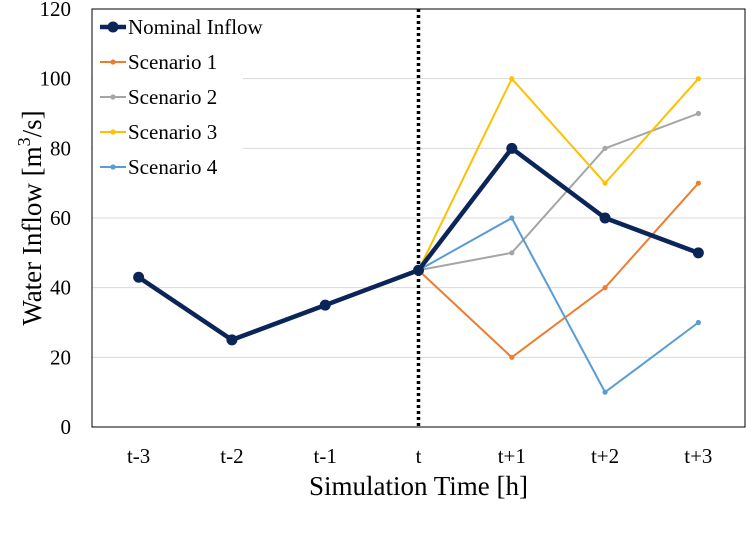  Describe the element at coordinates (698, 456) in the screenshot. I see `x-tick-label: t+3` at that location.